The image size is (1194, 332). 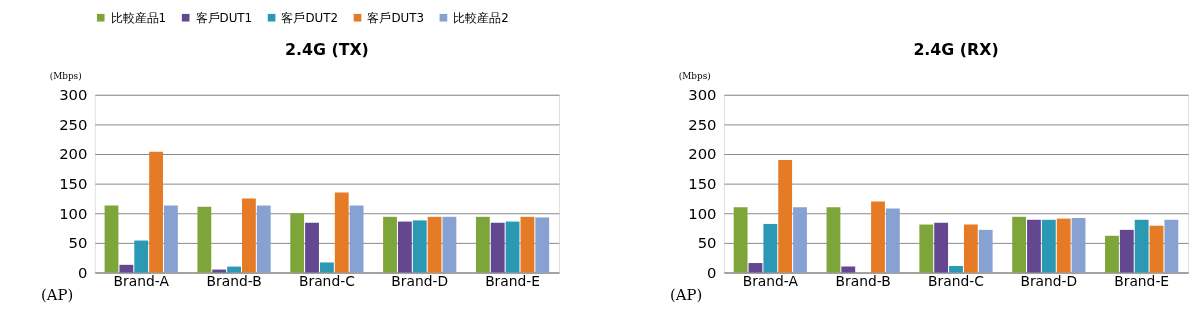 I want to click on chart-title: 2.4G (RX), so click(x=956, y=50).